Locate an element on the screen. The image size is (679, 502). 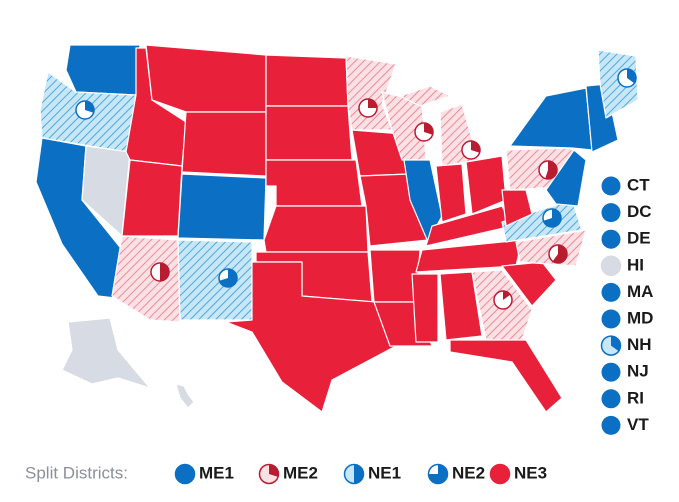
state-labels: CT DC DE HI MA MD NH NJ RI VT is located at coordinates (626, 305).